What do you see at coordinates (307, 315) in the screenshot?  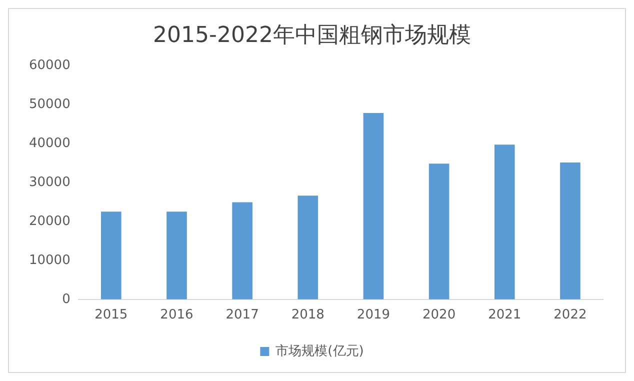 I see `x-tick-label: 2018` at bounding box center [307, 315].